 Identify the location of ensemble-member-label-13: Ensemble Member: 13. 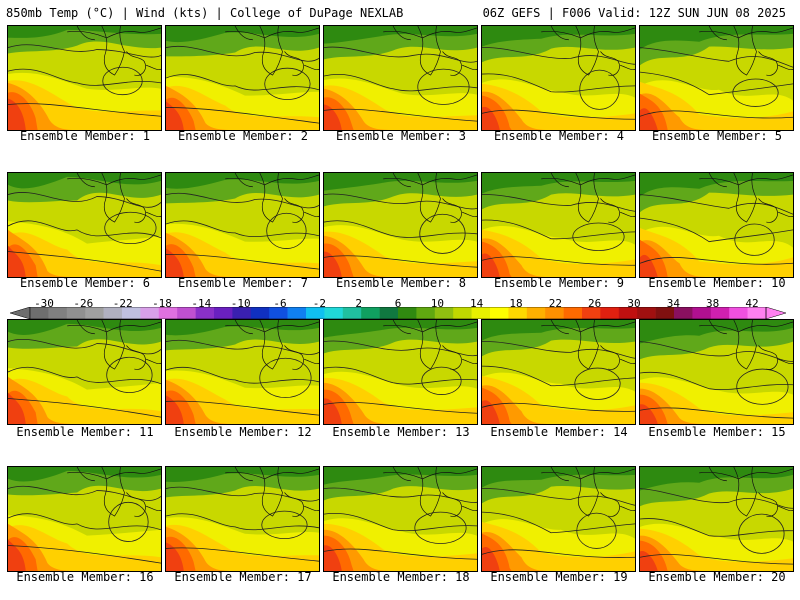
(401, 432).